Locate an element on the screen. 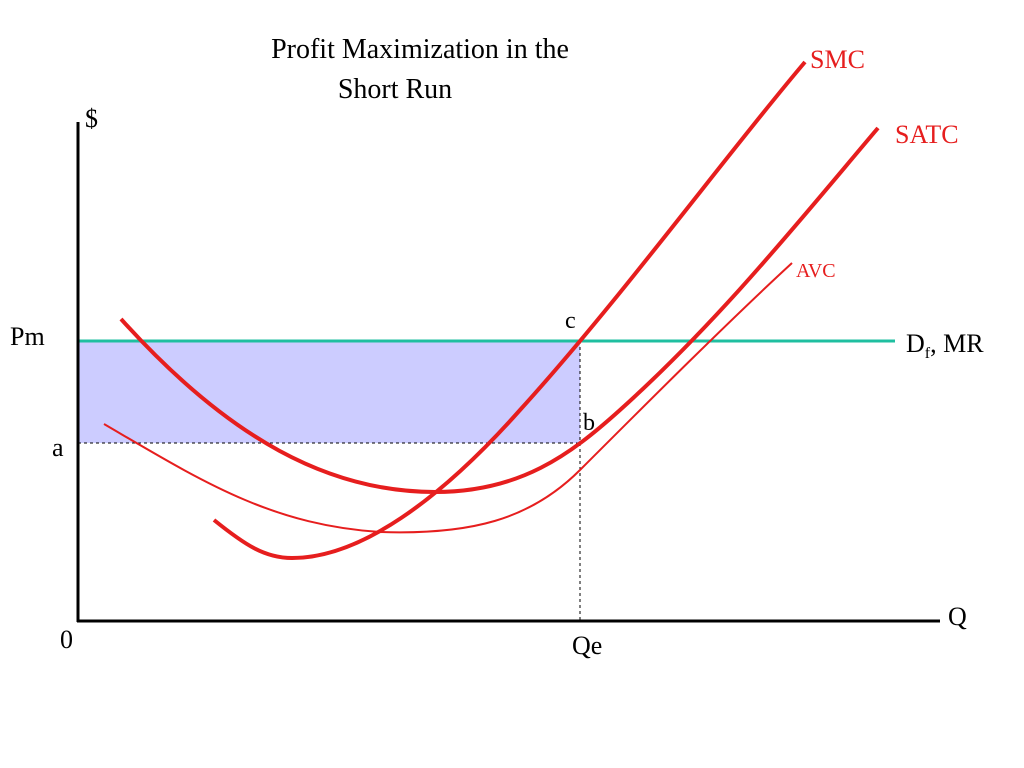  origin-label: 0 is located at coordinates (66, 639).